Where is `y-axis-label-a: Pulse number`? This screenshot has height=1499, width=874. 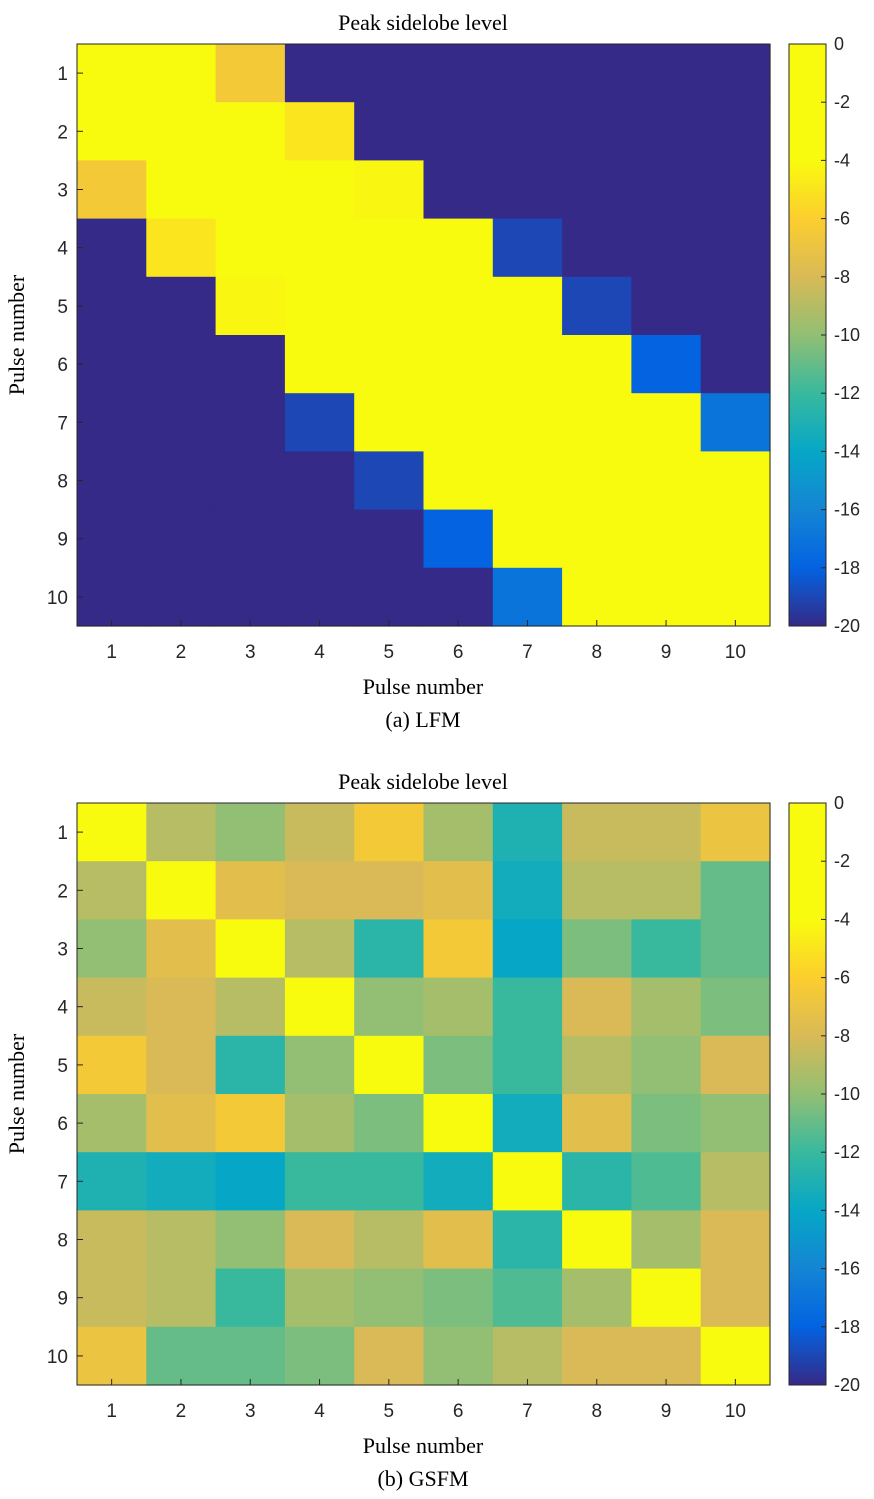
y-axis-label-a: Pulse number is located at coordinates (16, 334).